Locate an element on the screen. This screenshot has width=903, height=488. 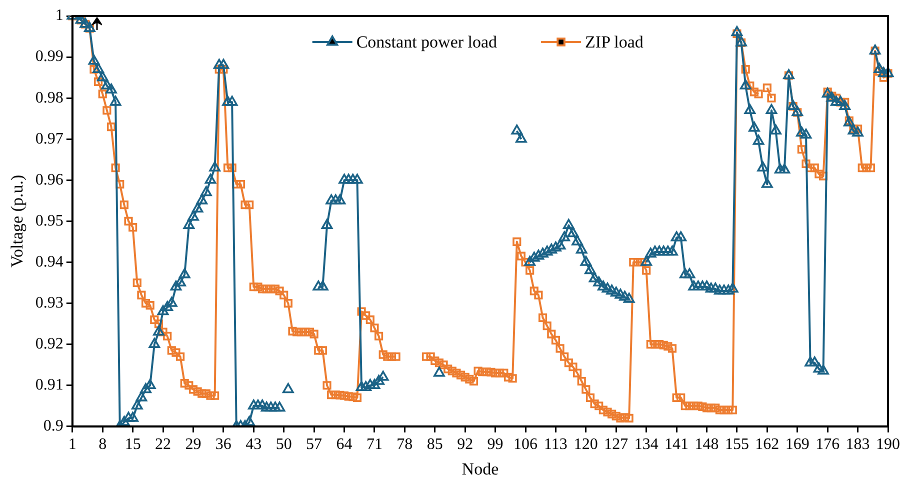
x-tick-label: 169 is located at coordinates (797, 445).